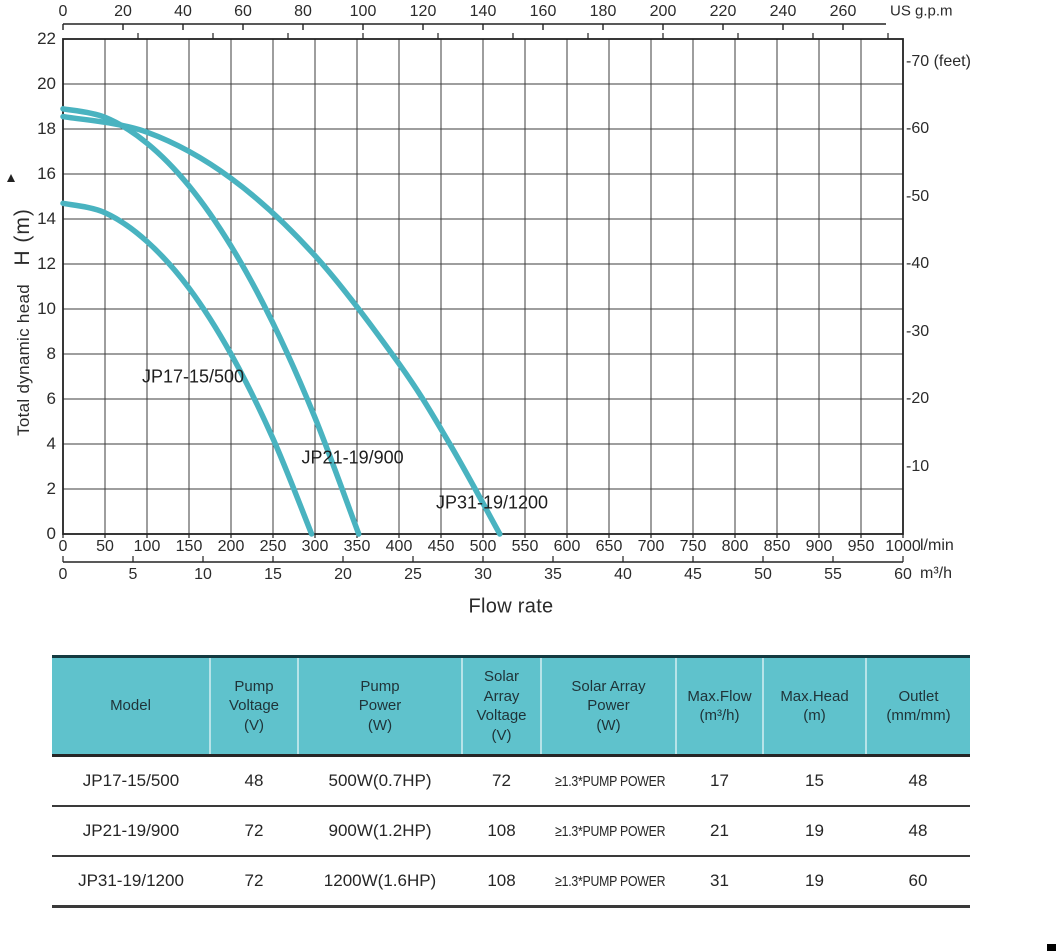 This screenshot has height=951, width=1056. I want to click on x-tick-label-lmin: 0, so click(63, 546).